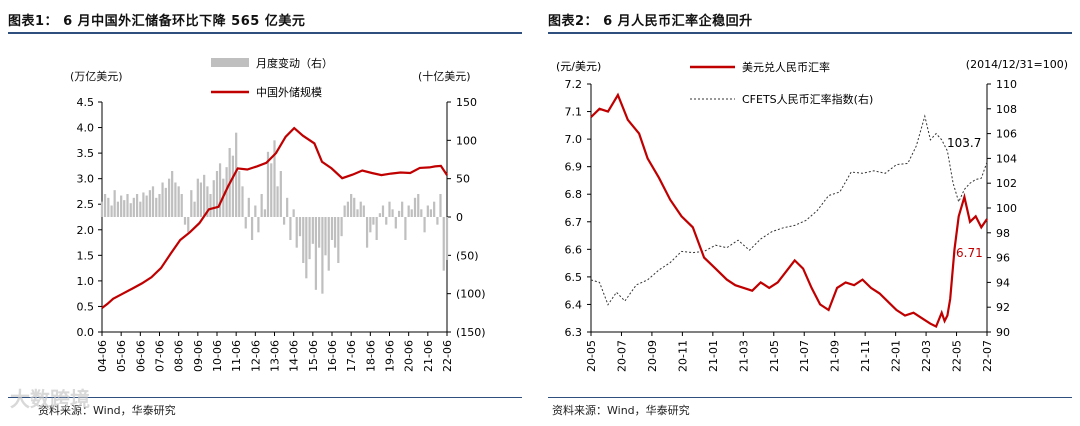 Image resolution: width=1080 pixels, height=426 pixels. Describe the element at coordinates (471, 294) in the screenshot. I see `right-tick-label: (100)` at that location.